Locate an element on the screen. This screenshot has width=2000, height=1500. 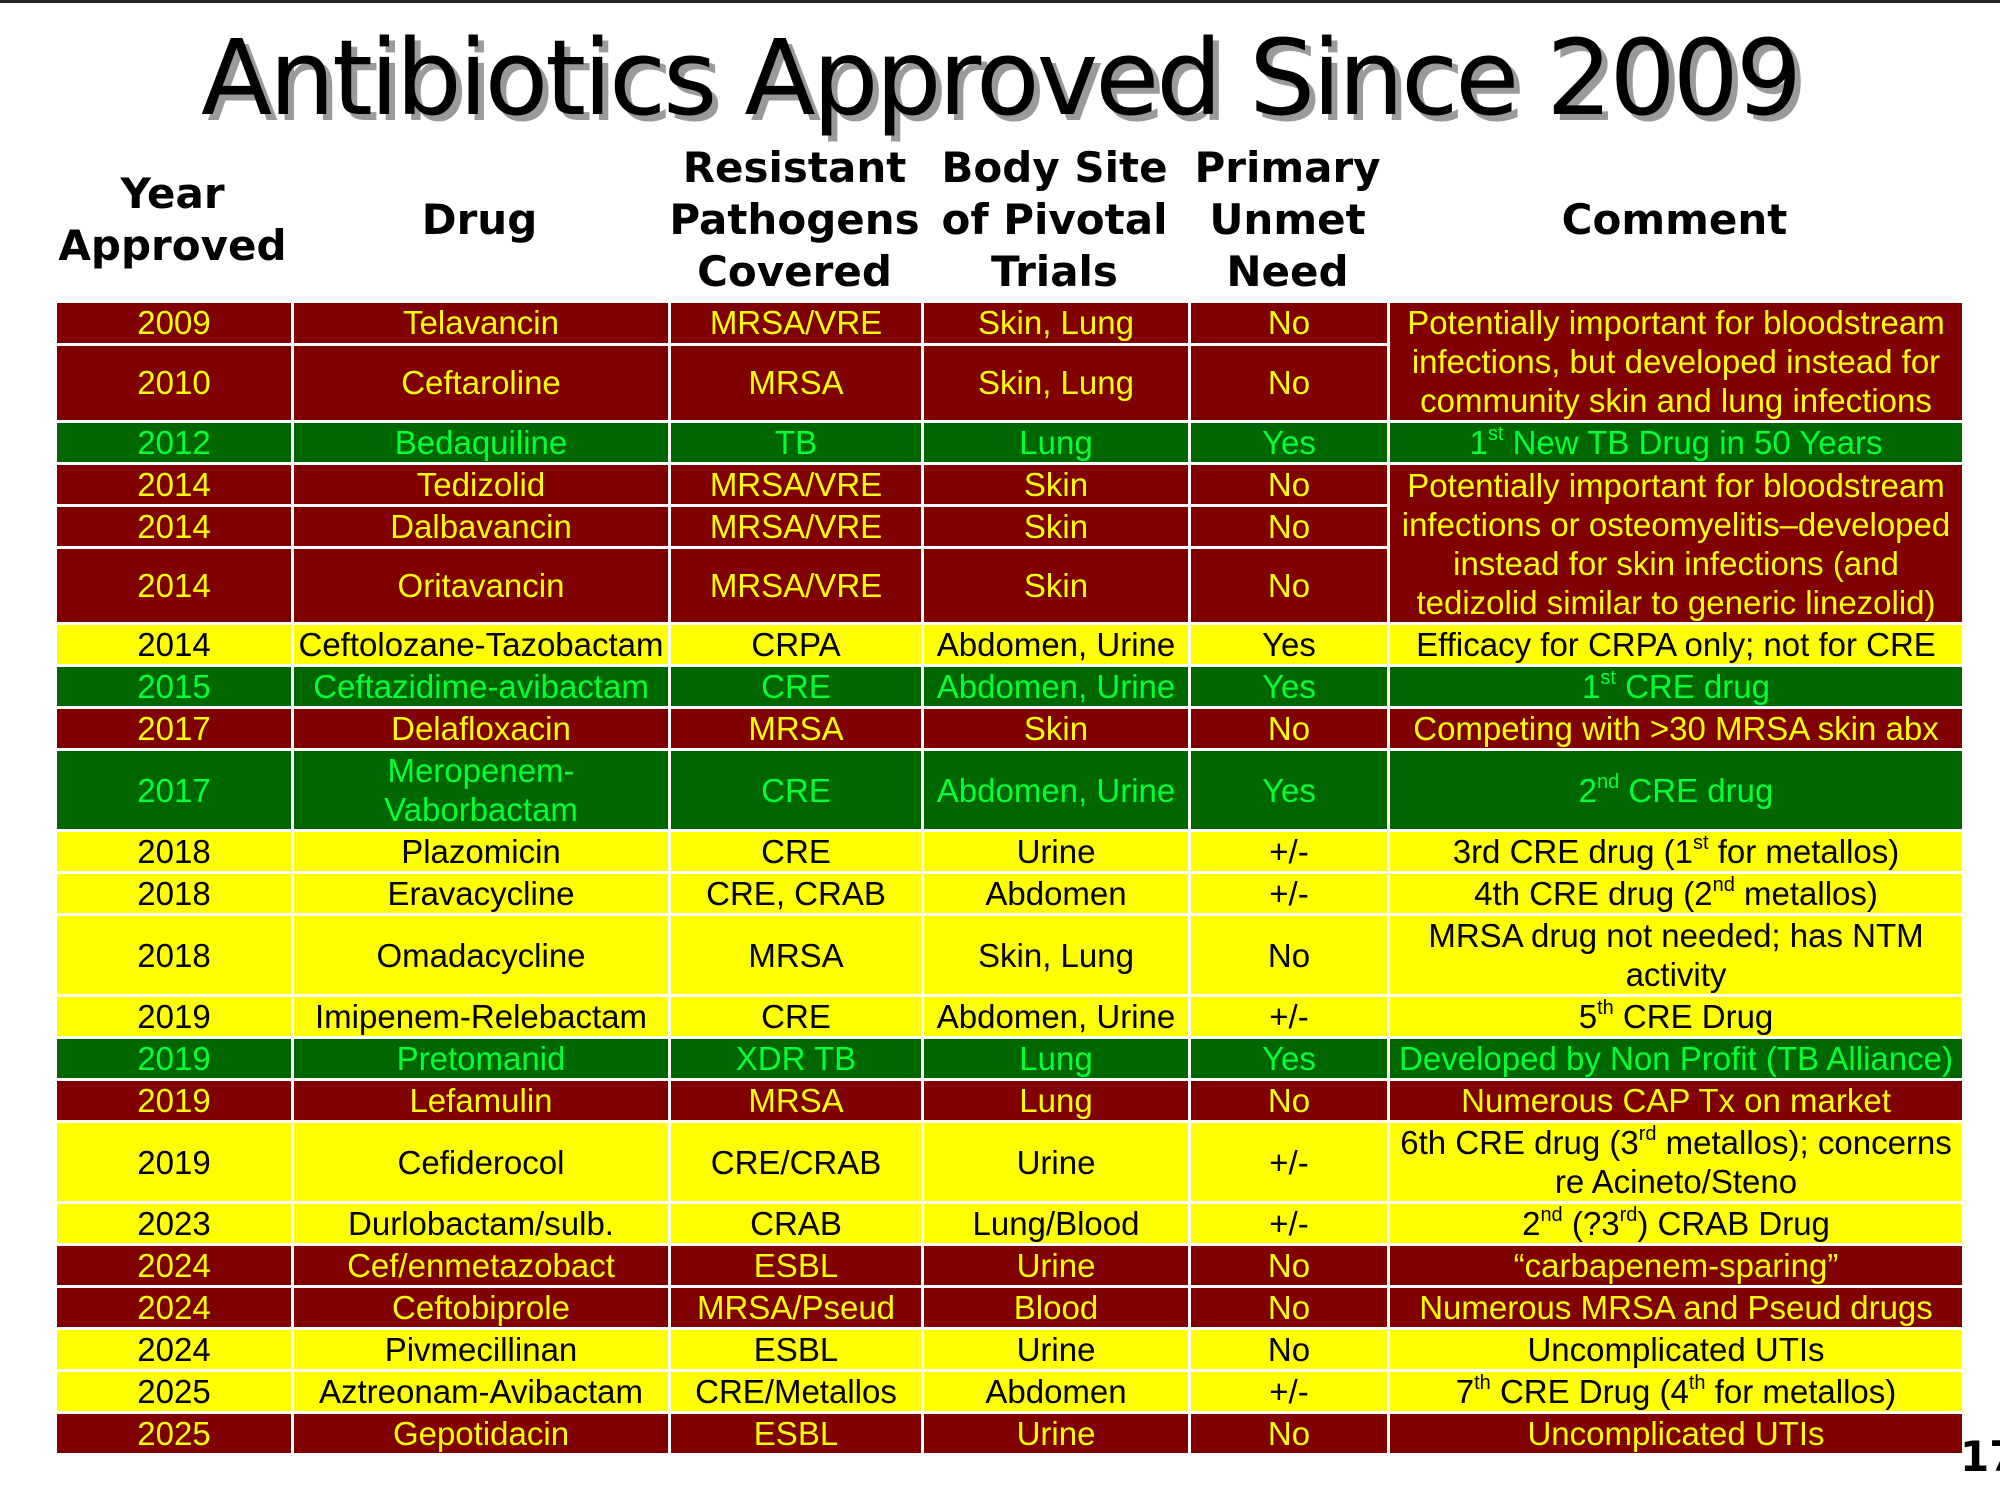
comment-text: MRSA drug not needed; has NTM activity is located at coordinates (1676, 955).